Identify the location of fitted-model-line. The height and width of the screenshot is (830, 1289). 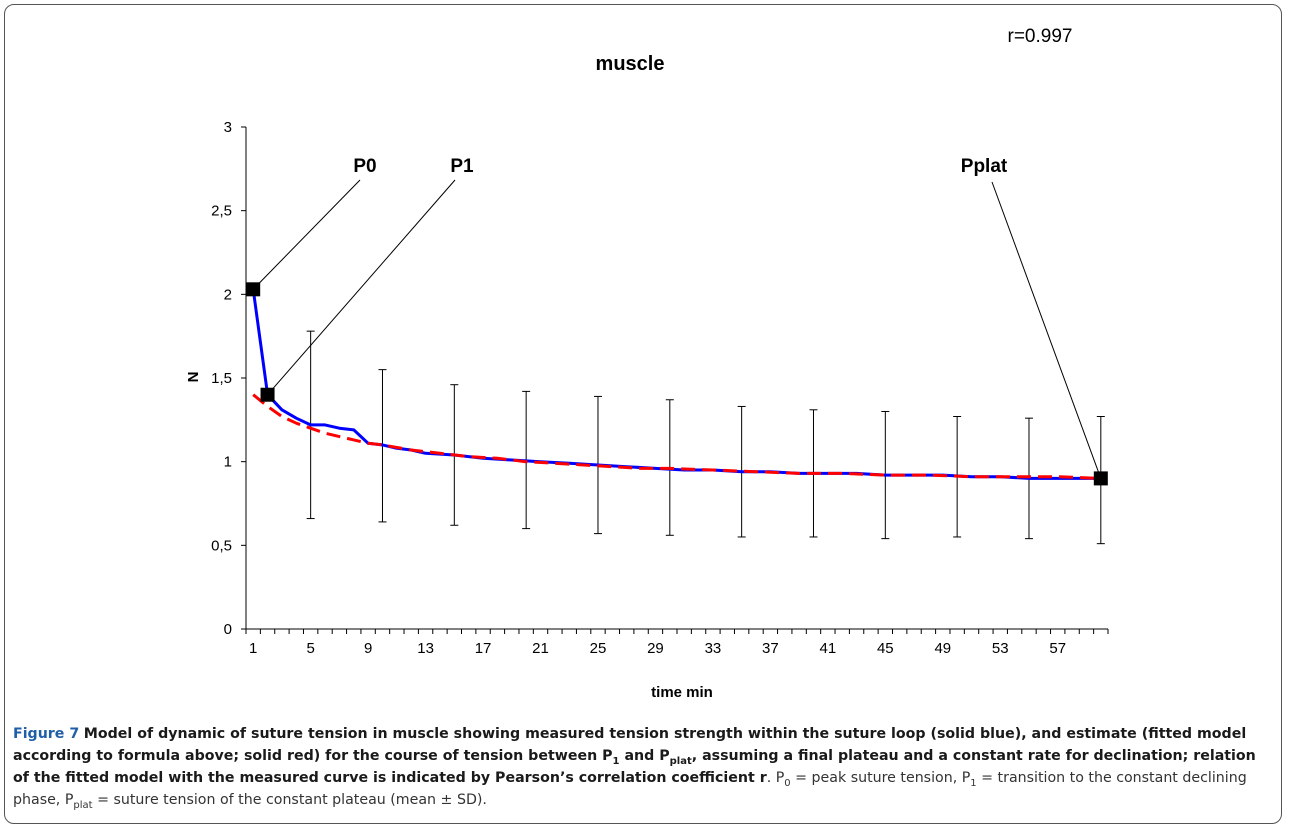
(676, 436).